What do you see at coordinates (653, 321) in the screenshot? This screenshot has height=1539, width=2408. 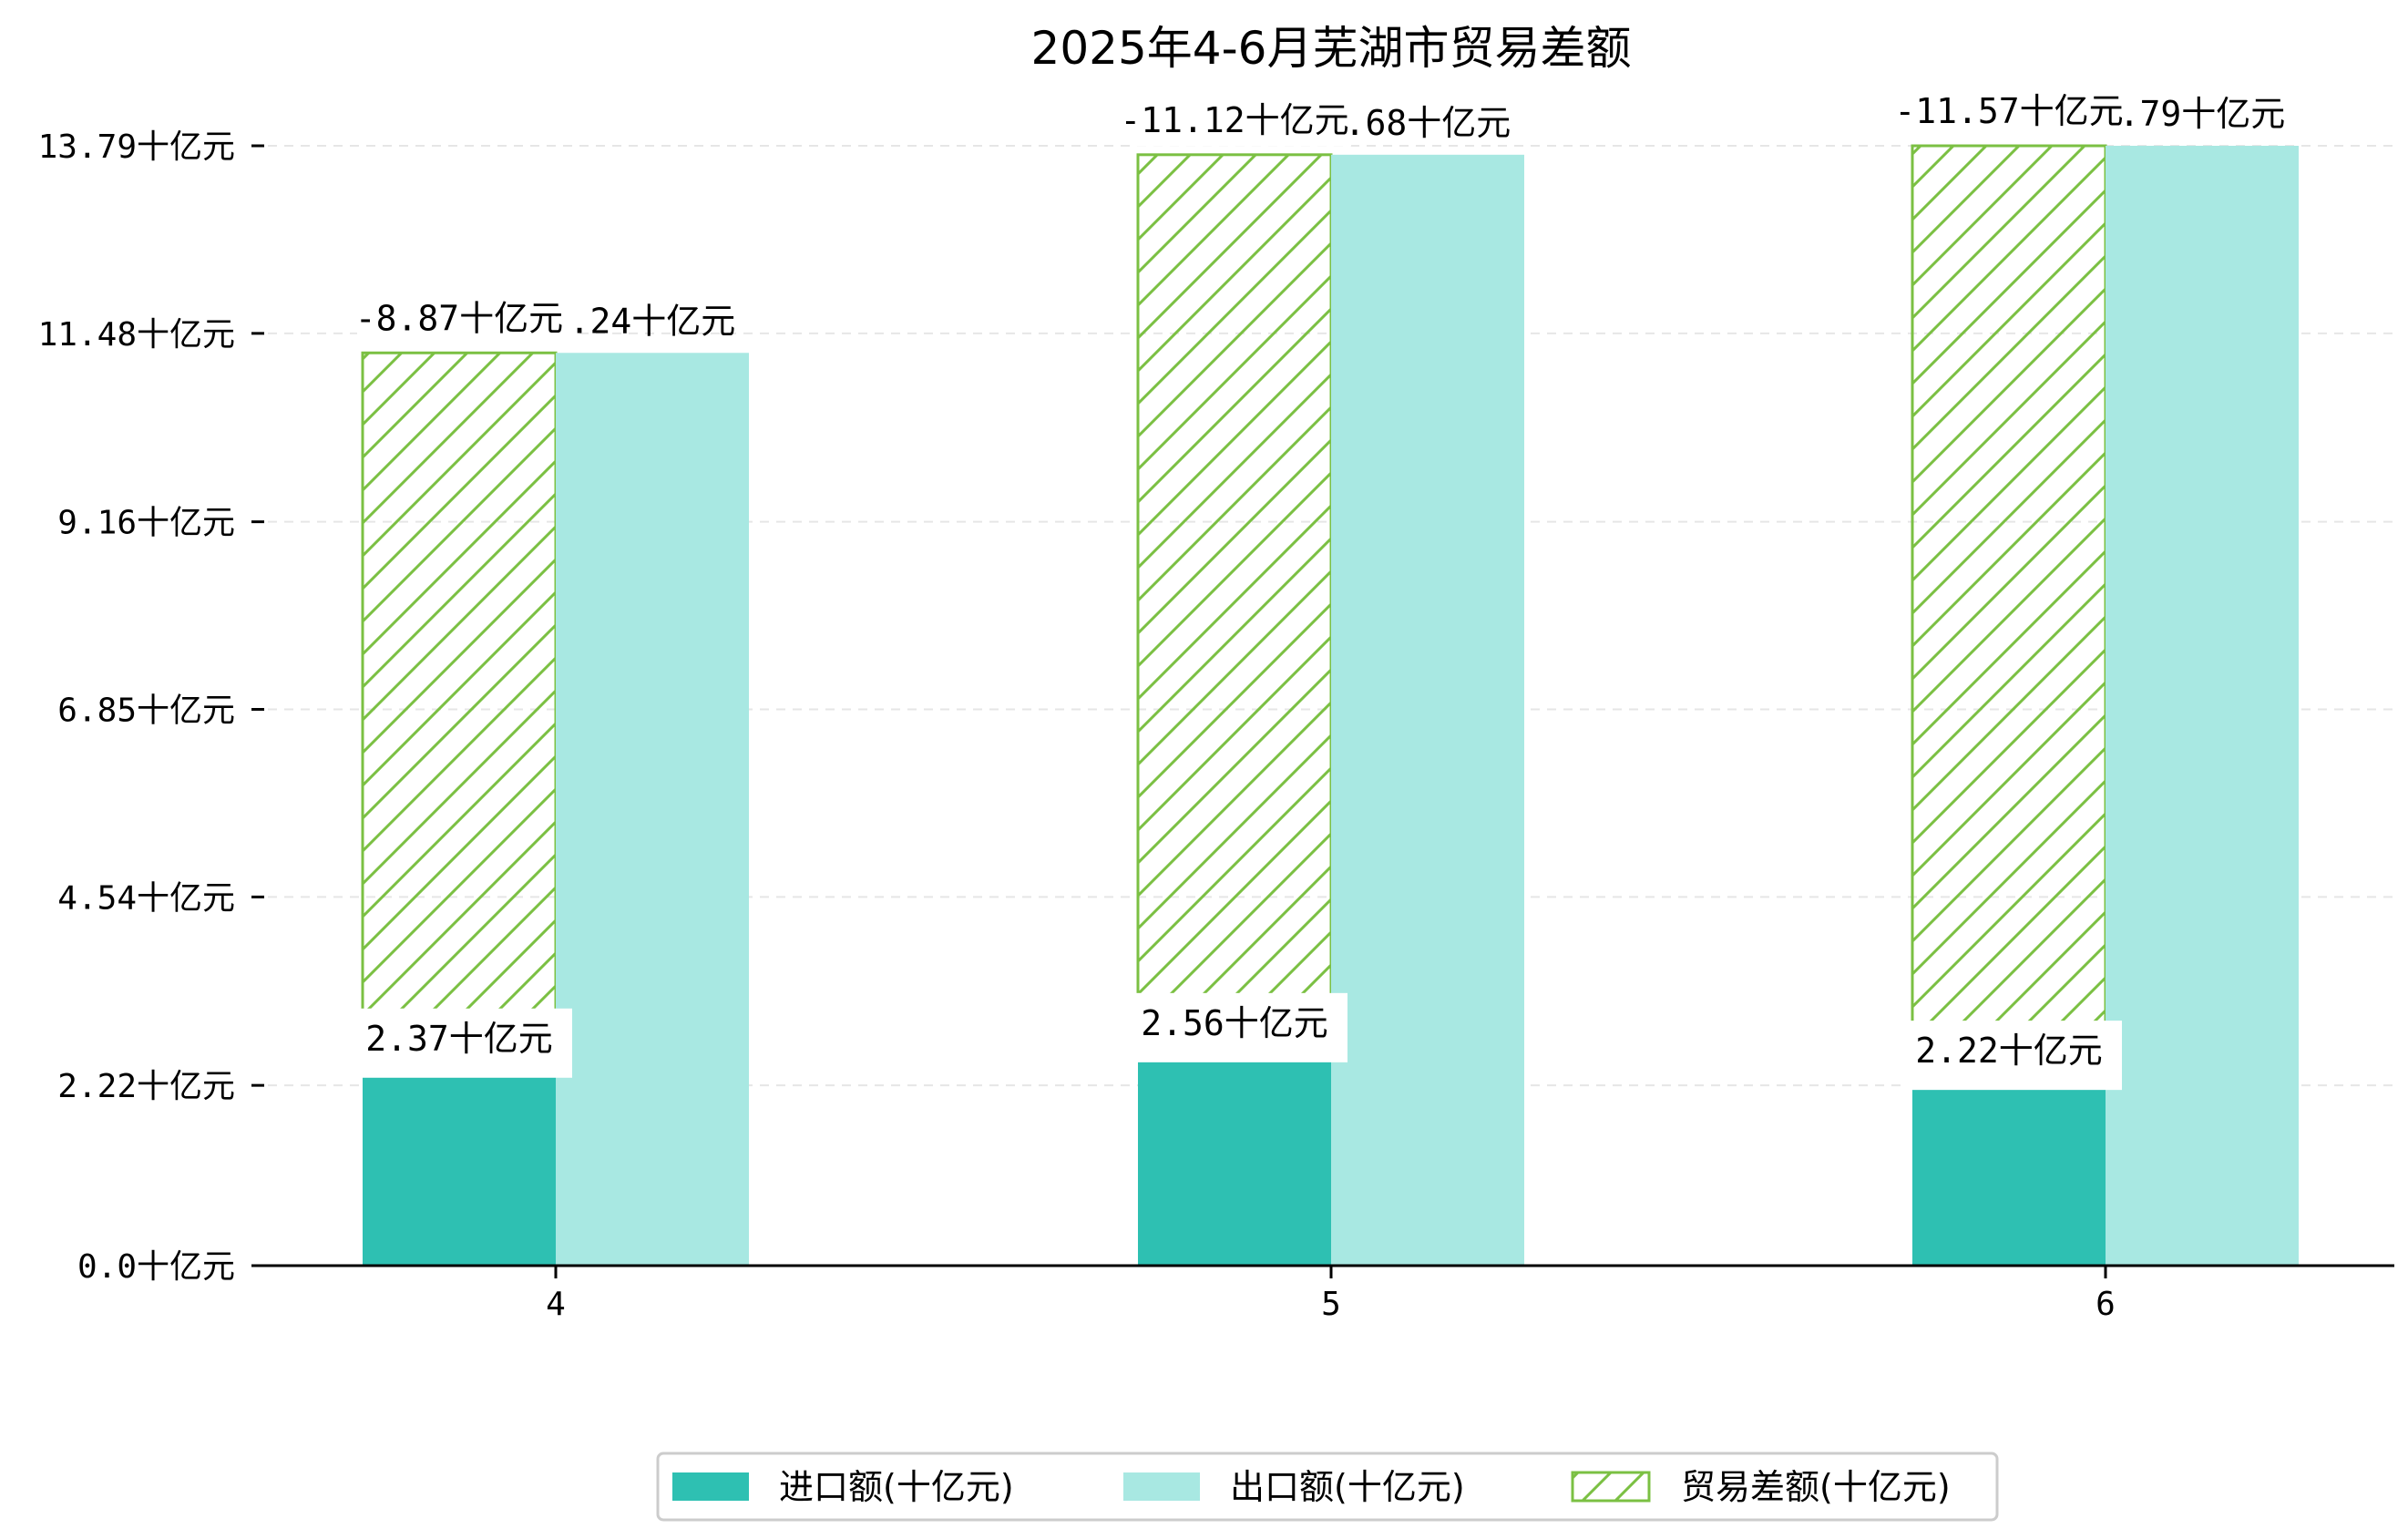 I see `export-value-label: .24十亿元` at bounding box center [653, 321].